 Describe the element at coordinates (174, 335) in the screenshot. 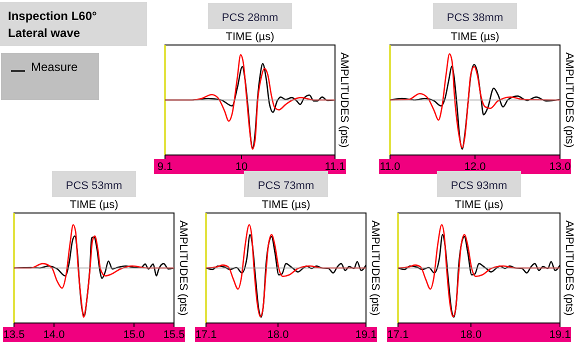

I see `x-tick-label: 15.5` at that location.